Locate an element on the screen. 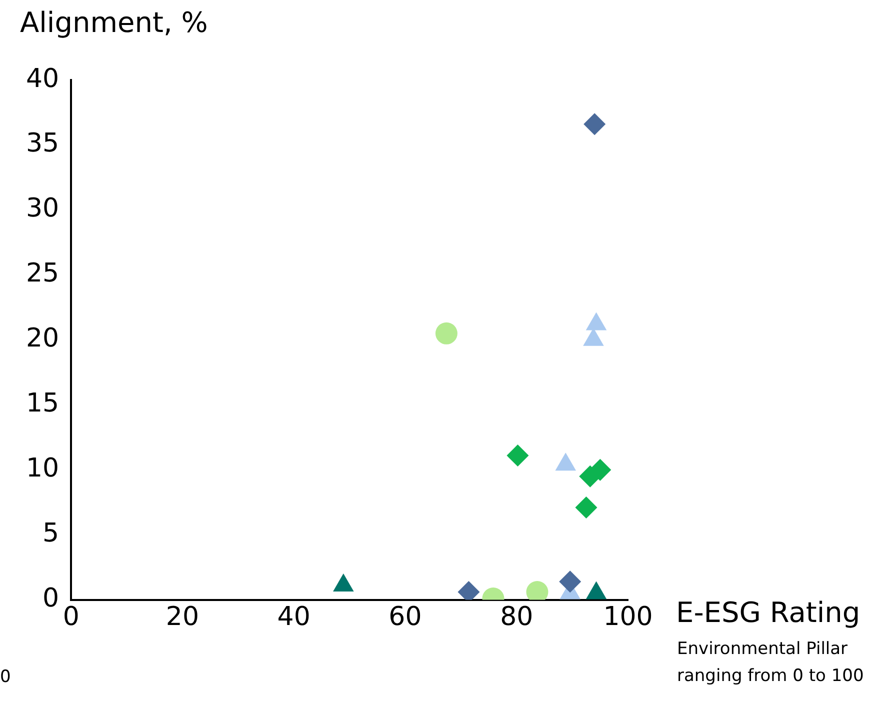 The width and height of the screenshot is (894, 717). x-tick-label: 80 is located at coordinates (517, 617).